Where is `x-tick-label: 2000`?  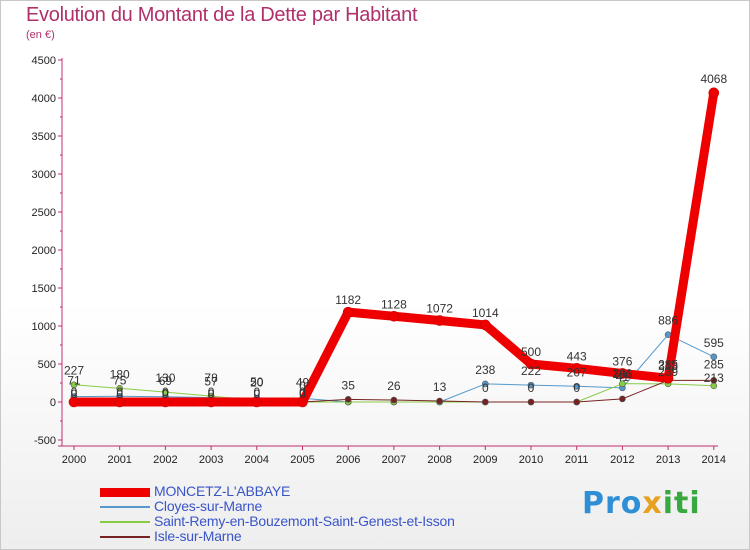
x-tick-label: 2000 is located at coordinates (74, 460).